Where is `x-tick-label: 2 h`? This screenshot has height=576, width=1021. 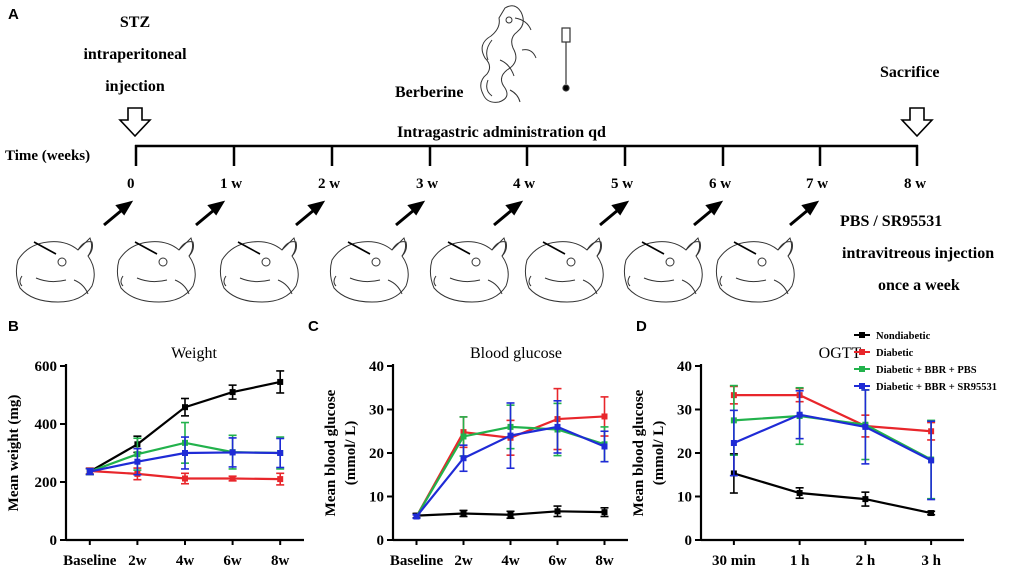
x-tick-label: 2 h is located at coordinates (866, 561).